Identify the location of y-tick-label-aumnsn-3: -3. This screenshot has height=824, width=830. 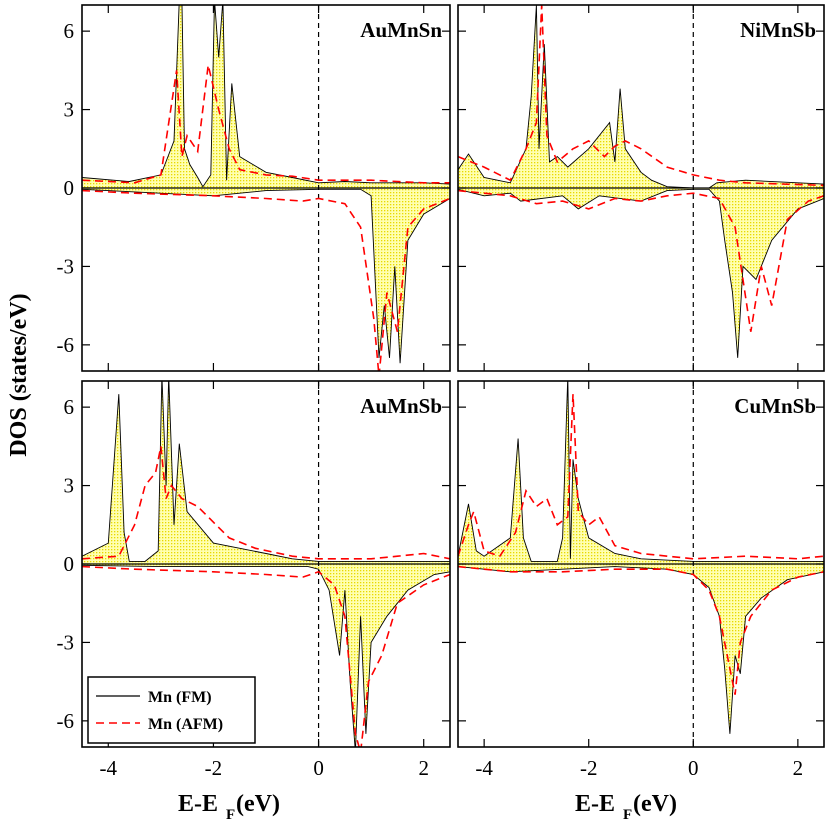
(66, 266).